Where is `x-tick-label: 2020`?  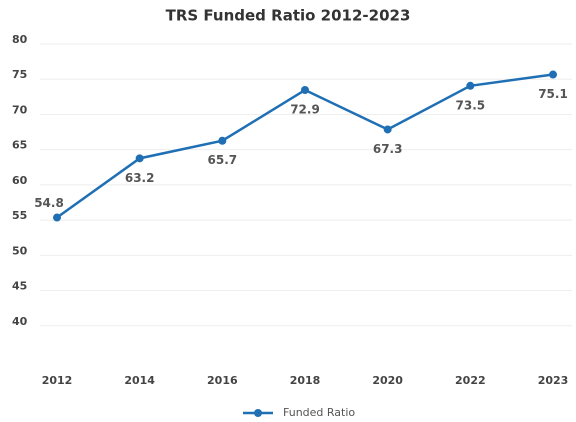
x-tick-label: 2020 is located at coordinates (387, 380).